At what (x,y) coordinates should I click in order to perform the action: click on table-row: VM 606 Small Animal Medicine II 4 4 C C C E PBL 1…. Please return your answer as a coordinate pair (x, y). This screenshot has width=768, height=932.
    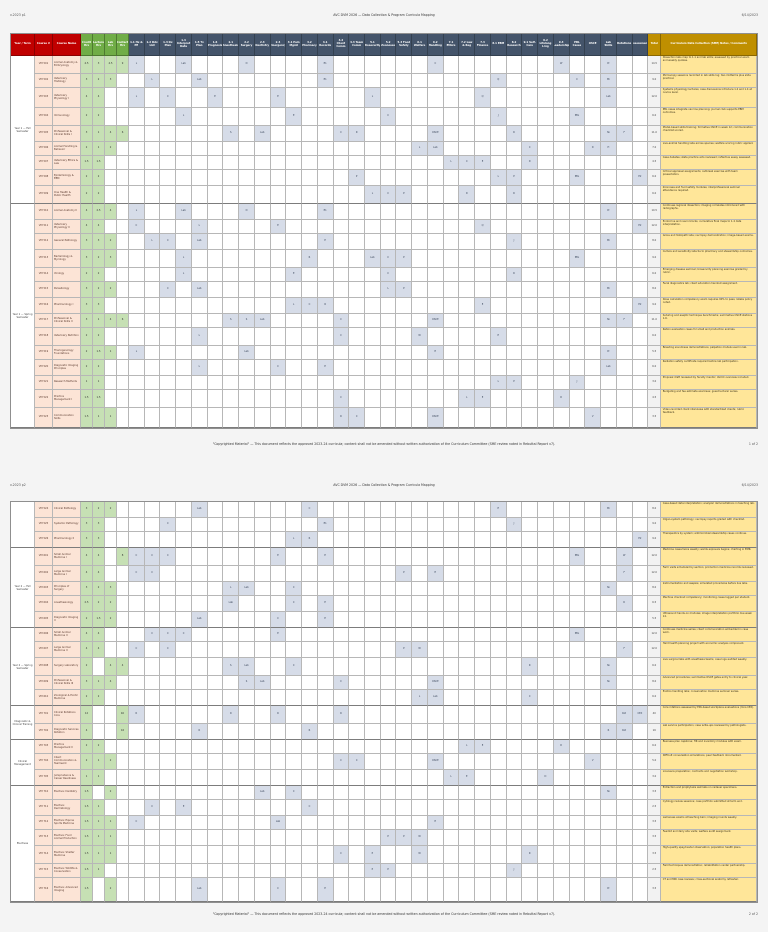
    Looking at the image, I should click on (396, 635).